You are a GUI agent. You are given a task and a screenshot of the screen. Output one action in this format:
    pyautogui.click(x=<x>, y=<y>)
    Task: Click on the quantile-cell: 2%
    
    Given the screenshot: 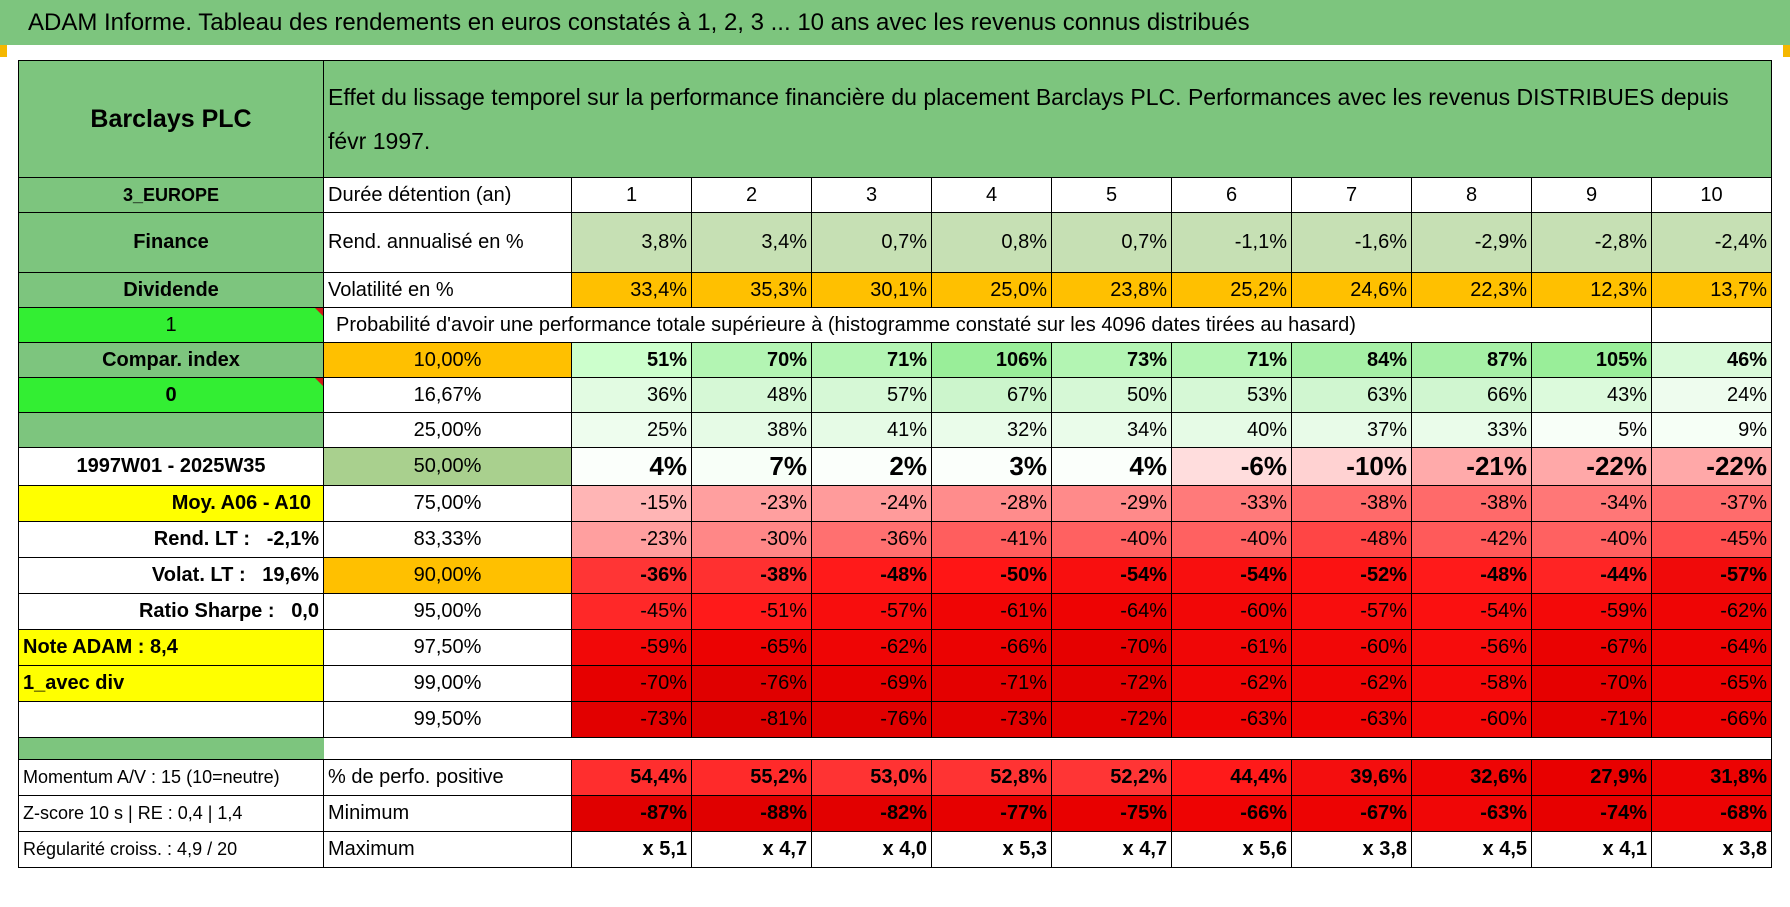 What is the action you would take?
    pyautogui.click(x=871, y=466)
    